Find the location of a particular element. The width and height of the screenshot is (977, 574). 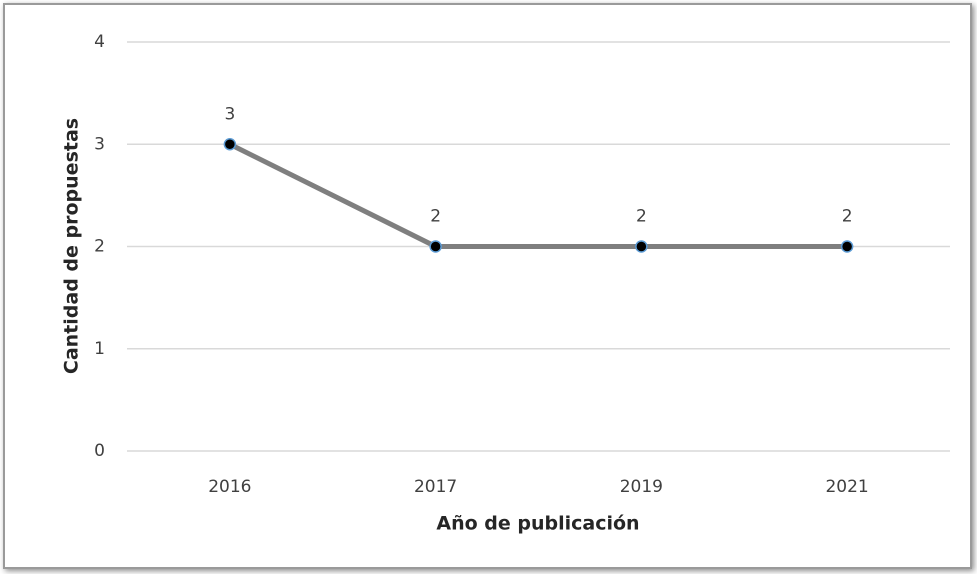

x-tick-label: 2016 is located at coordinates (229, 487).